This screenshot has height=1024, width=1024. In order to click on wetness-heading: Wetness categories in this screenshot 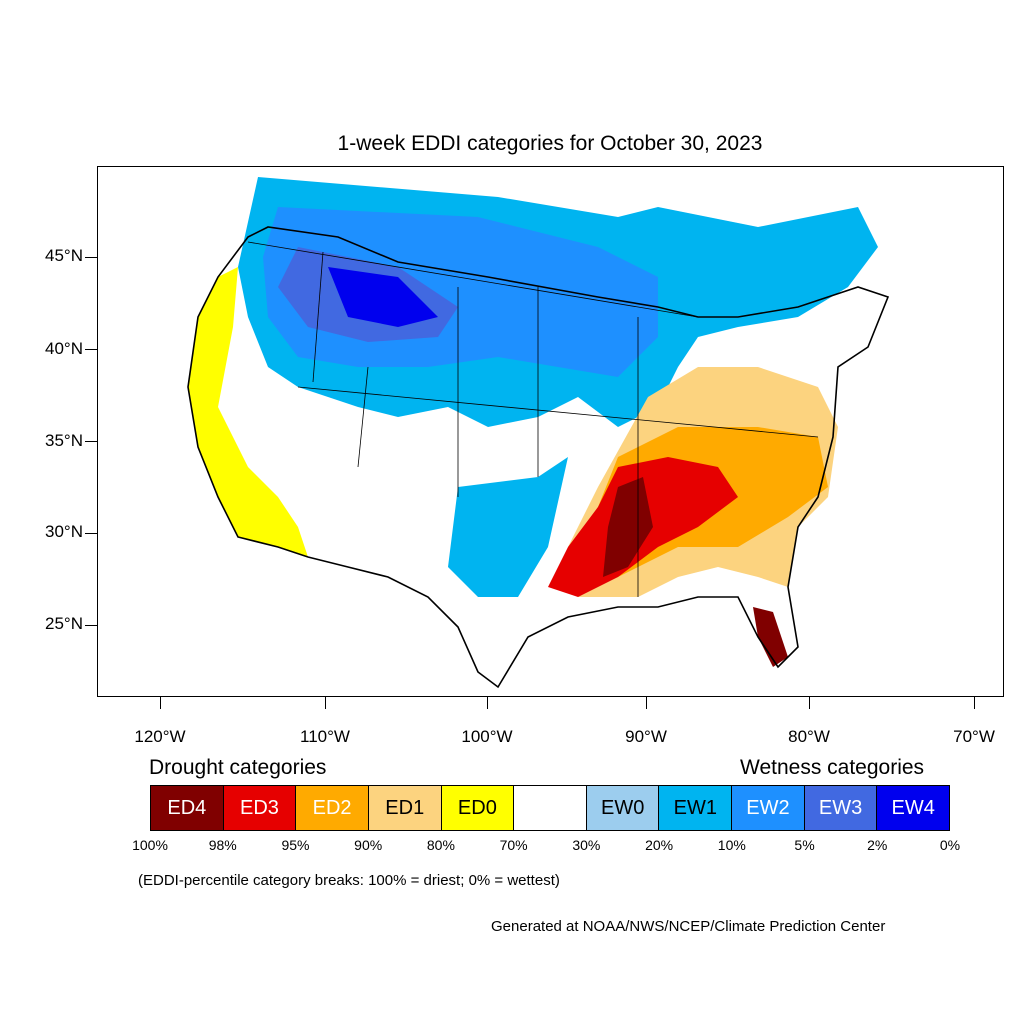, I will do `click(832, 767)`.